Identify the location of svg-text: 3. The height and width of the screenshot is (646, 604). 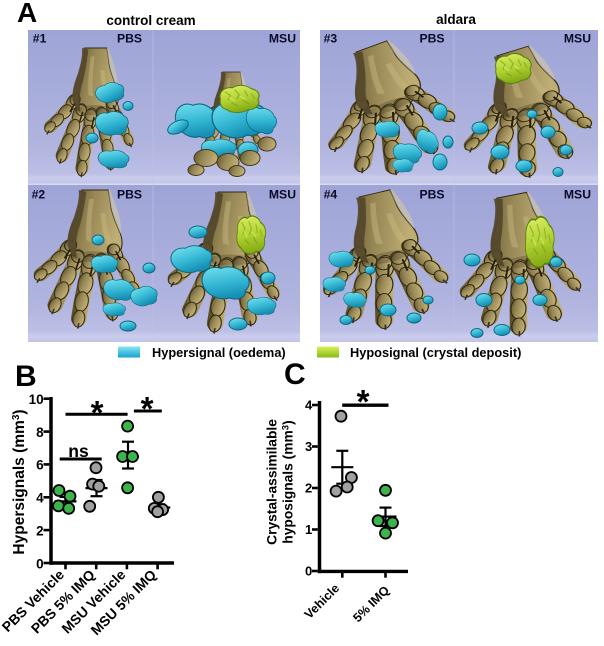
(308, 446).